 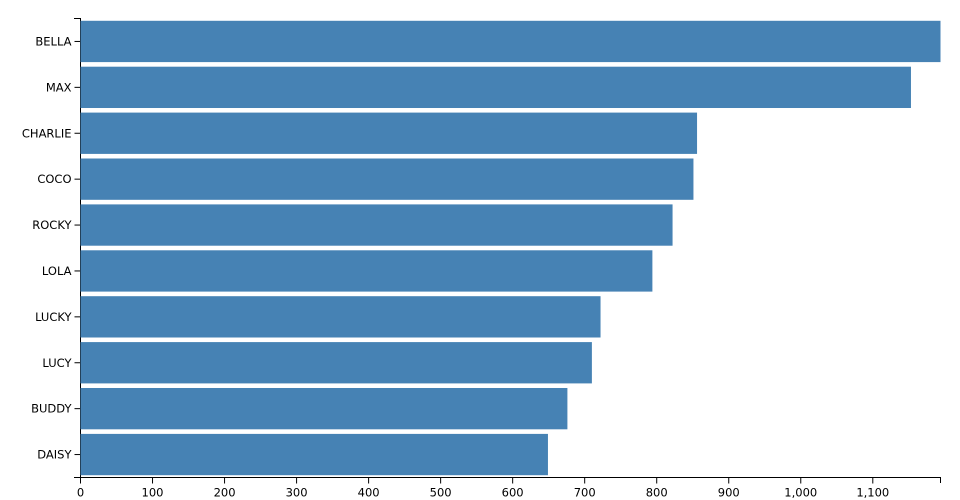 What do you see at coordinates (77, 248) in the screenshot?
I see `y-axis-line` at bounding box center [77, 248].